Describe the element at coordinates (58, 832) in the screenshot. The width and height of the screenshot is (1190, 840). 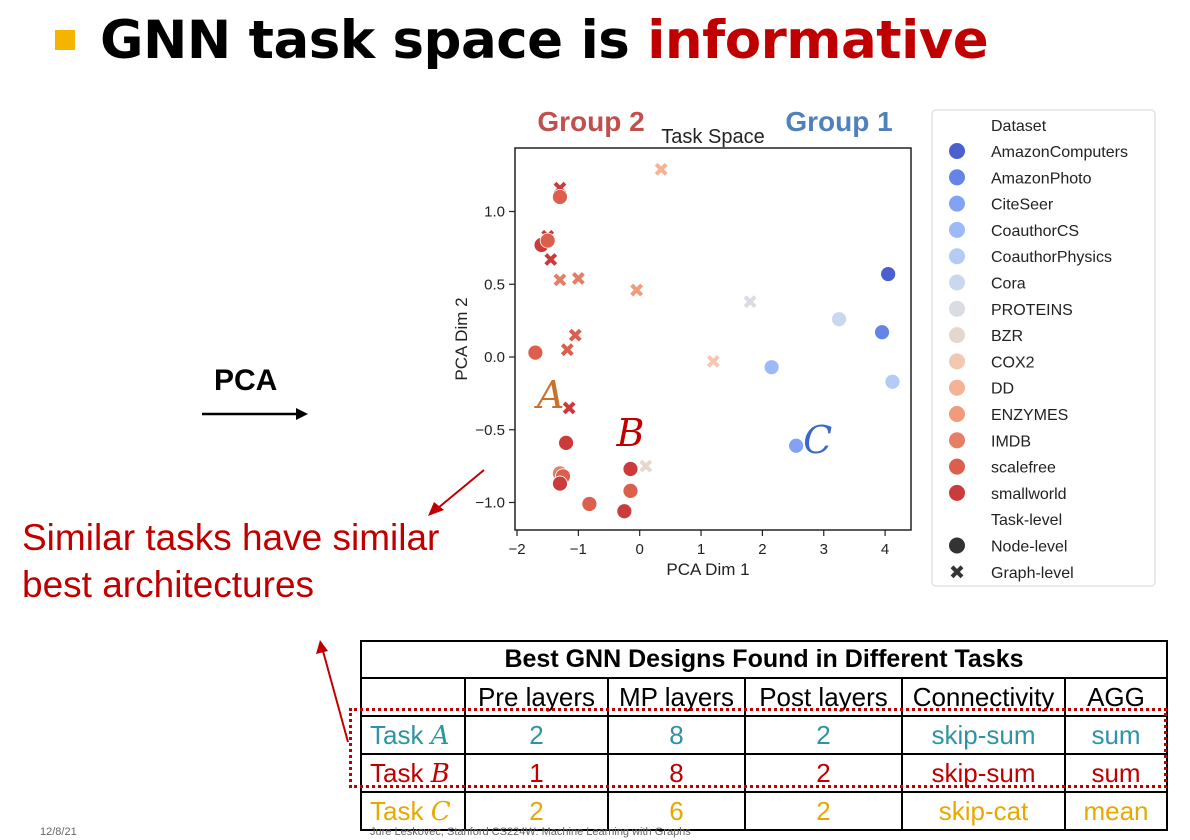
I see `footer-date: 12/8/21` at that location.